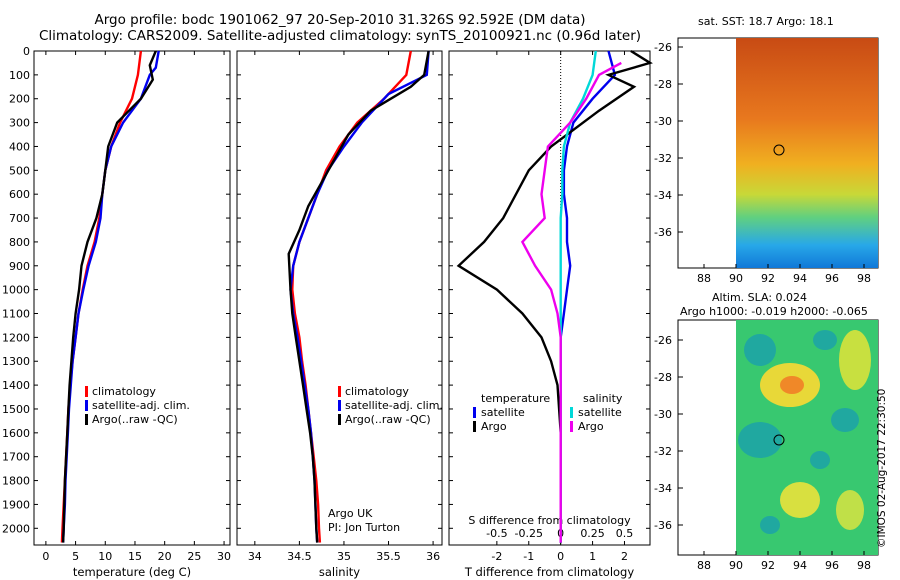  What do you see at coordinates (766, 21) in the screenshot?
I see `sst-map-title: sat. SST: 18.7 Argo: 18.1` at bounding box center [766, 21].